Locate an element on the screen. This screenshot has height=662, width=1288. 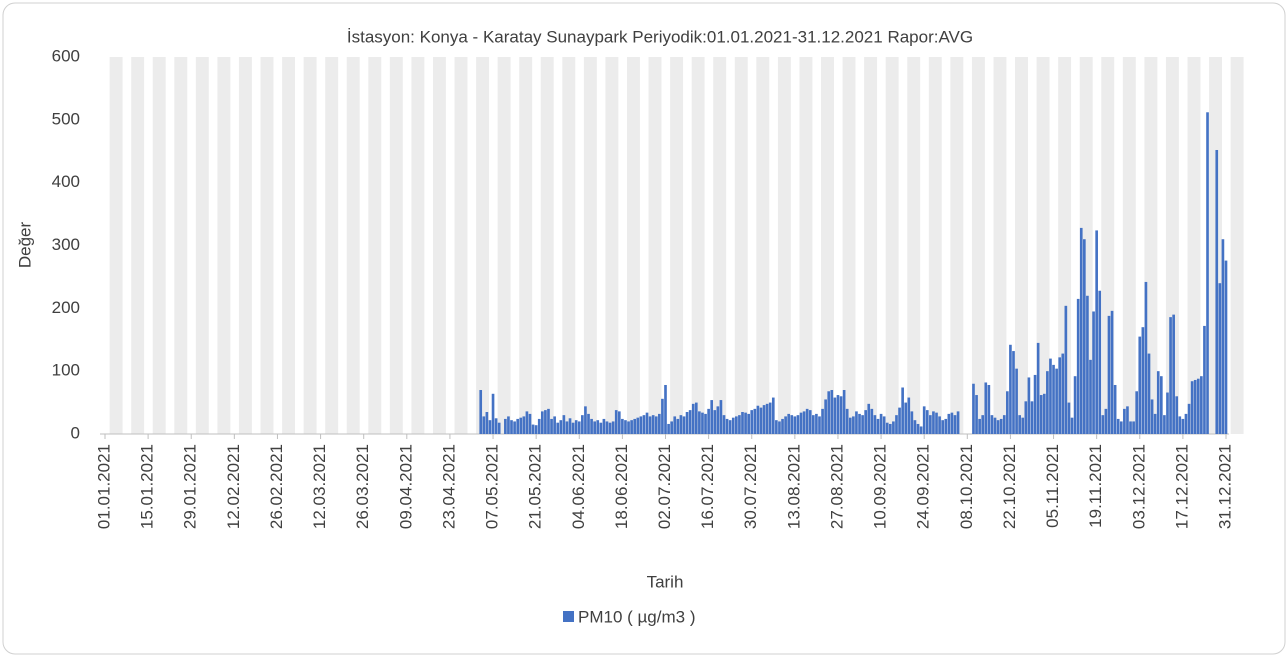
x-tick-label: 24.09.2021 is located at coordinates (923, 486).